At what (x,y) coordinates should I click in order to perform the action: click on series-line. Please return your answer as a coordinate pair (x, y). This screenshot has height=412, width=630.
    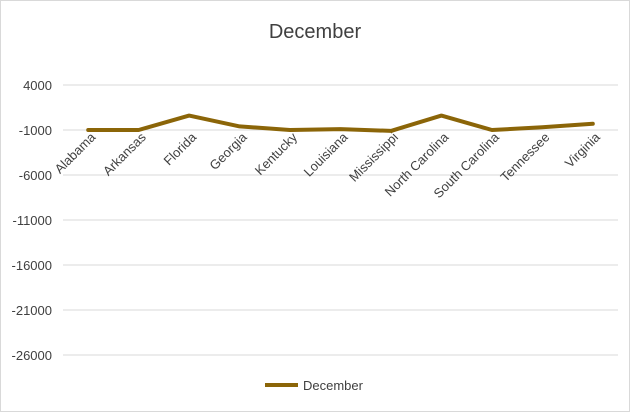
    Looking at the image, I should click on (340, 123).